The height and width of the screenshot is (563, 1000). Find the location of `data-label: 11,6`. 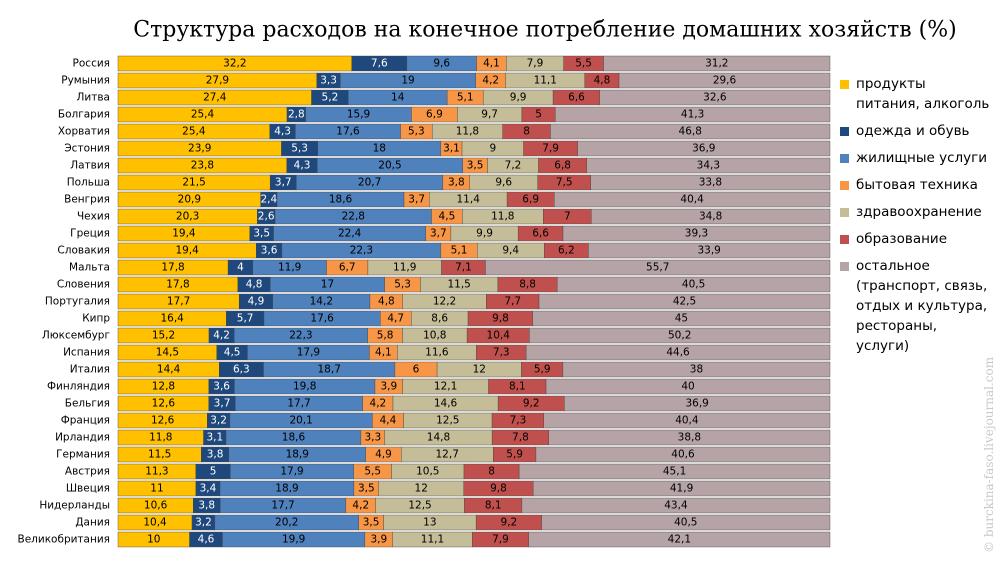

data-label: 11,6 is located at coordinates (437, 353).